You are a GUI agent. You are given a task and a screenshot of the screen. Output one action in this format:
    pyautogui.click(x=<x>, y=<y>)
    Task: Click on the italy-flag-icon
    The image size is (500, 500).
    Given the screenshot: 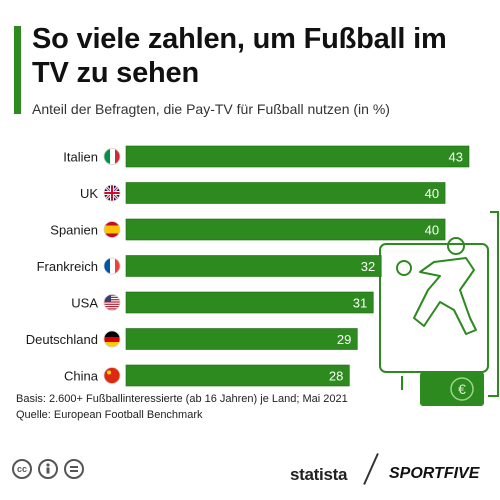 What is the action you would take?
    pyautogui.click(x=112, y=156)
    